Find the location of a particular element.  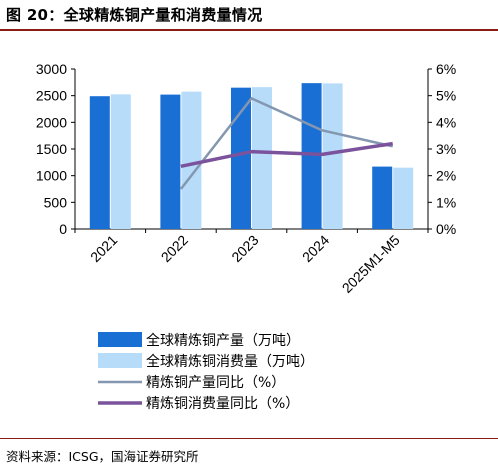

x-tick-label: 2025M1-M5 is located at coordinates (371, 264).